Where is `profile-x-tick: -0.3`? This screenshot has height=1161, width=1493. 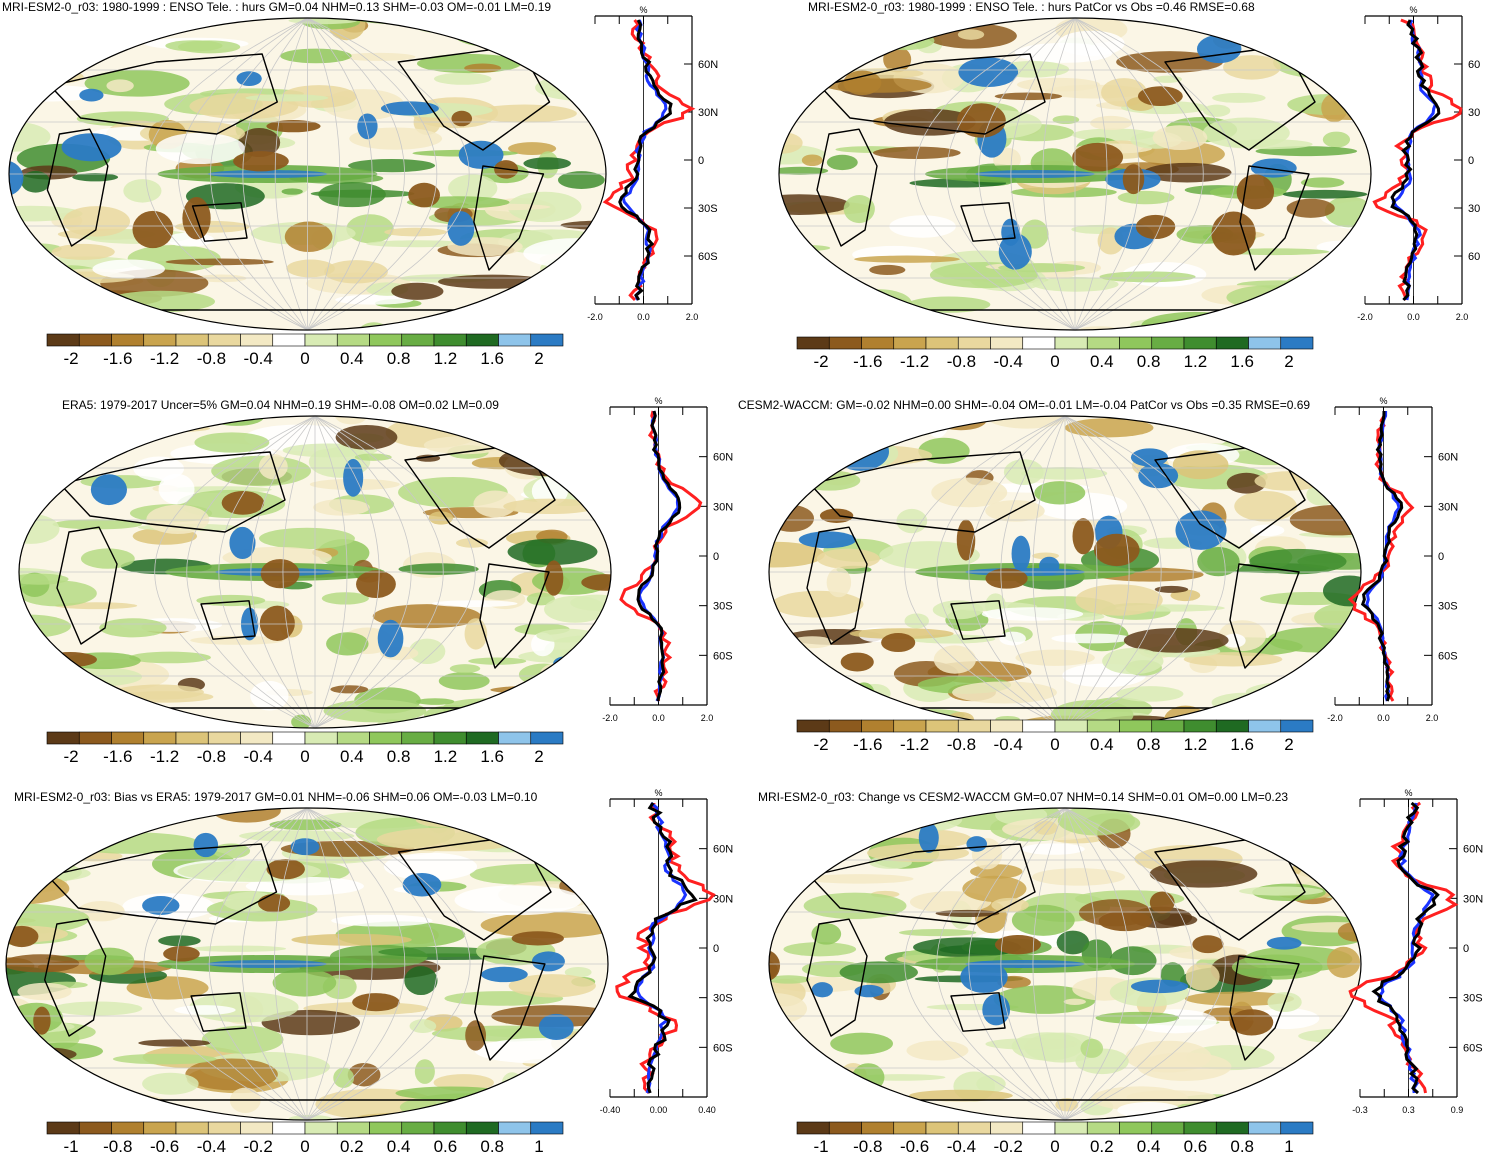 profile-x-tick: -0.3 is located at coordinates (1360, 1110).